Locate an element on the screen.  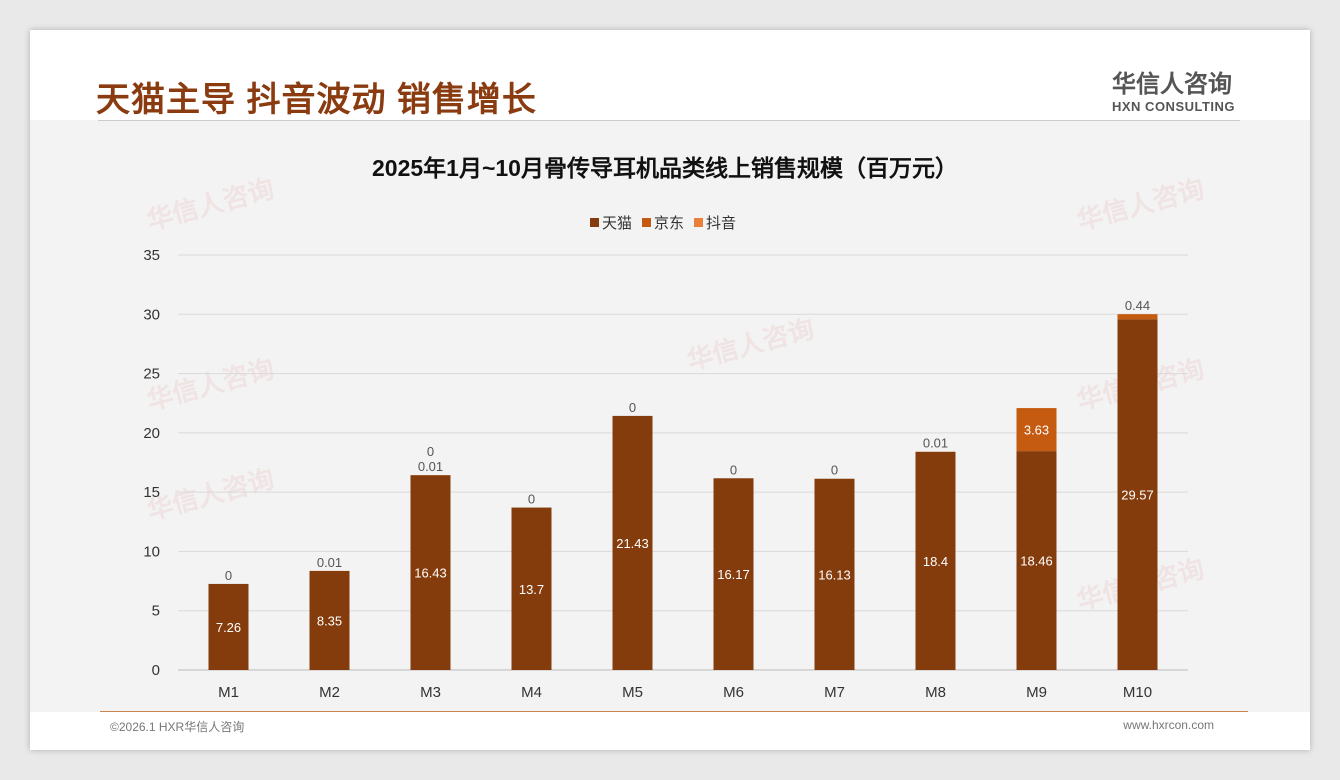
y-tick-label: 0 is located at coordinates (156, 670).